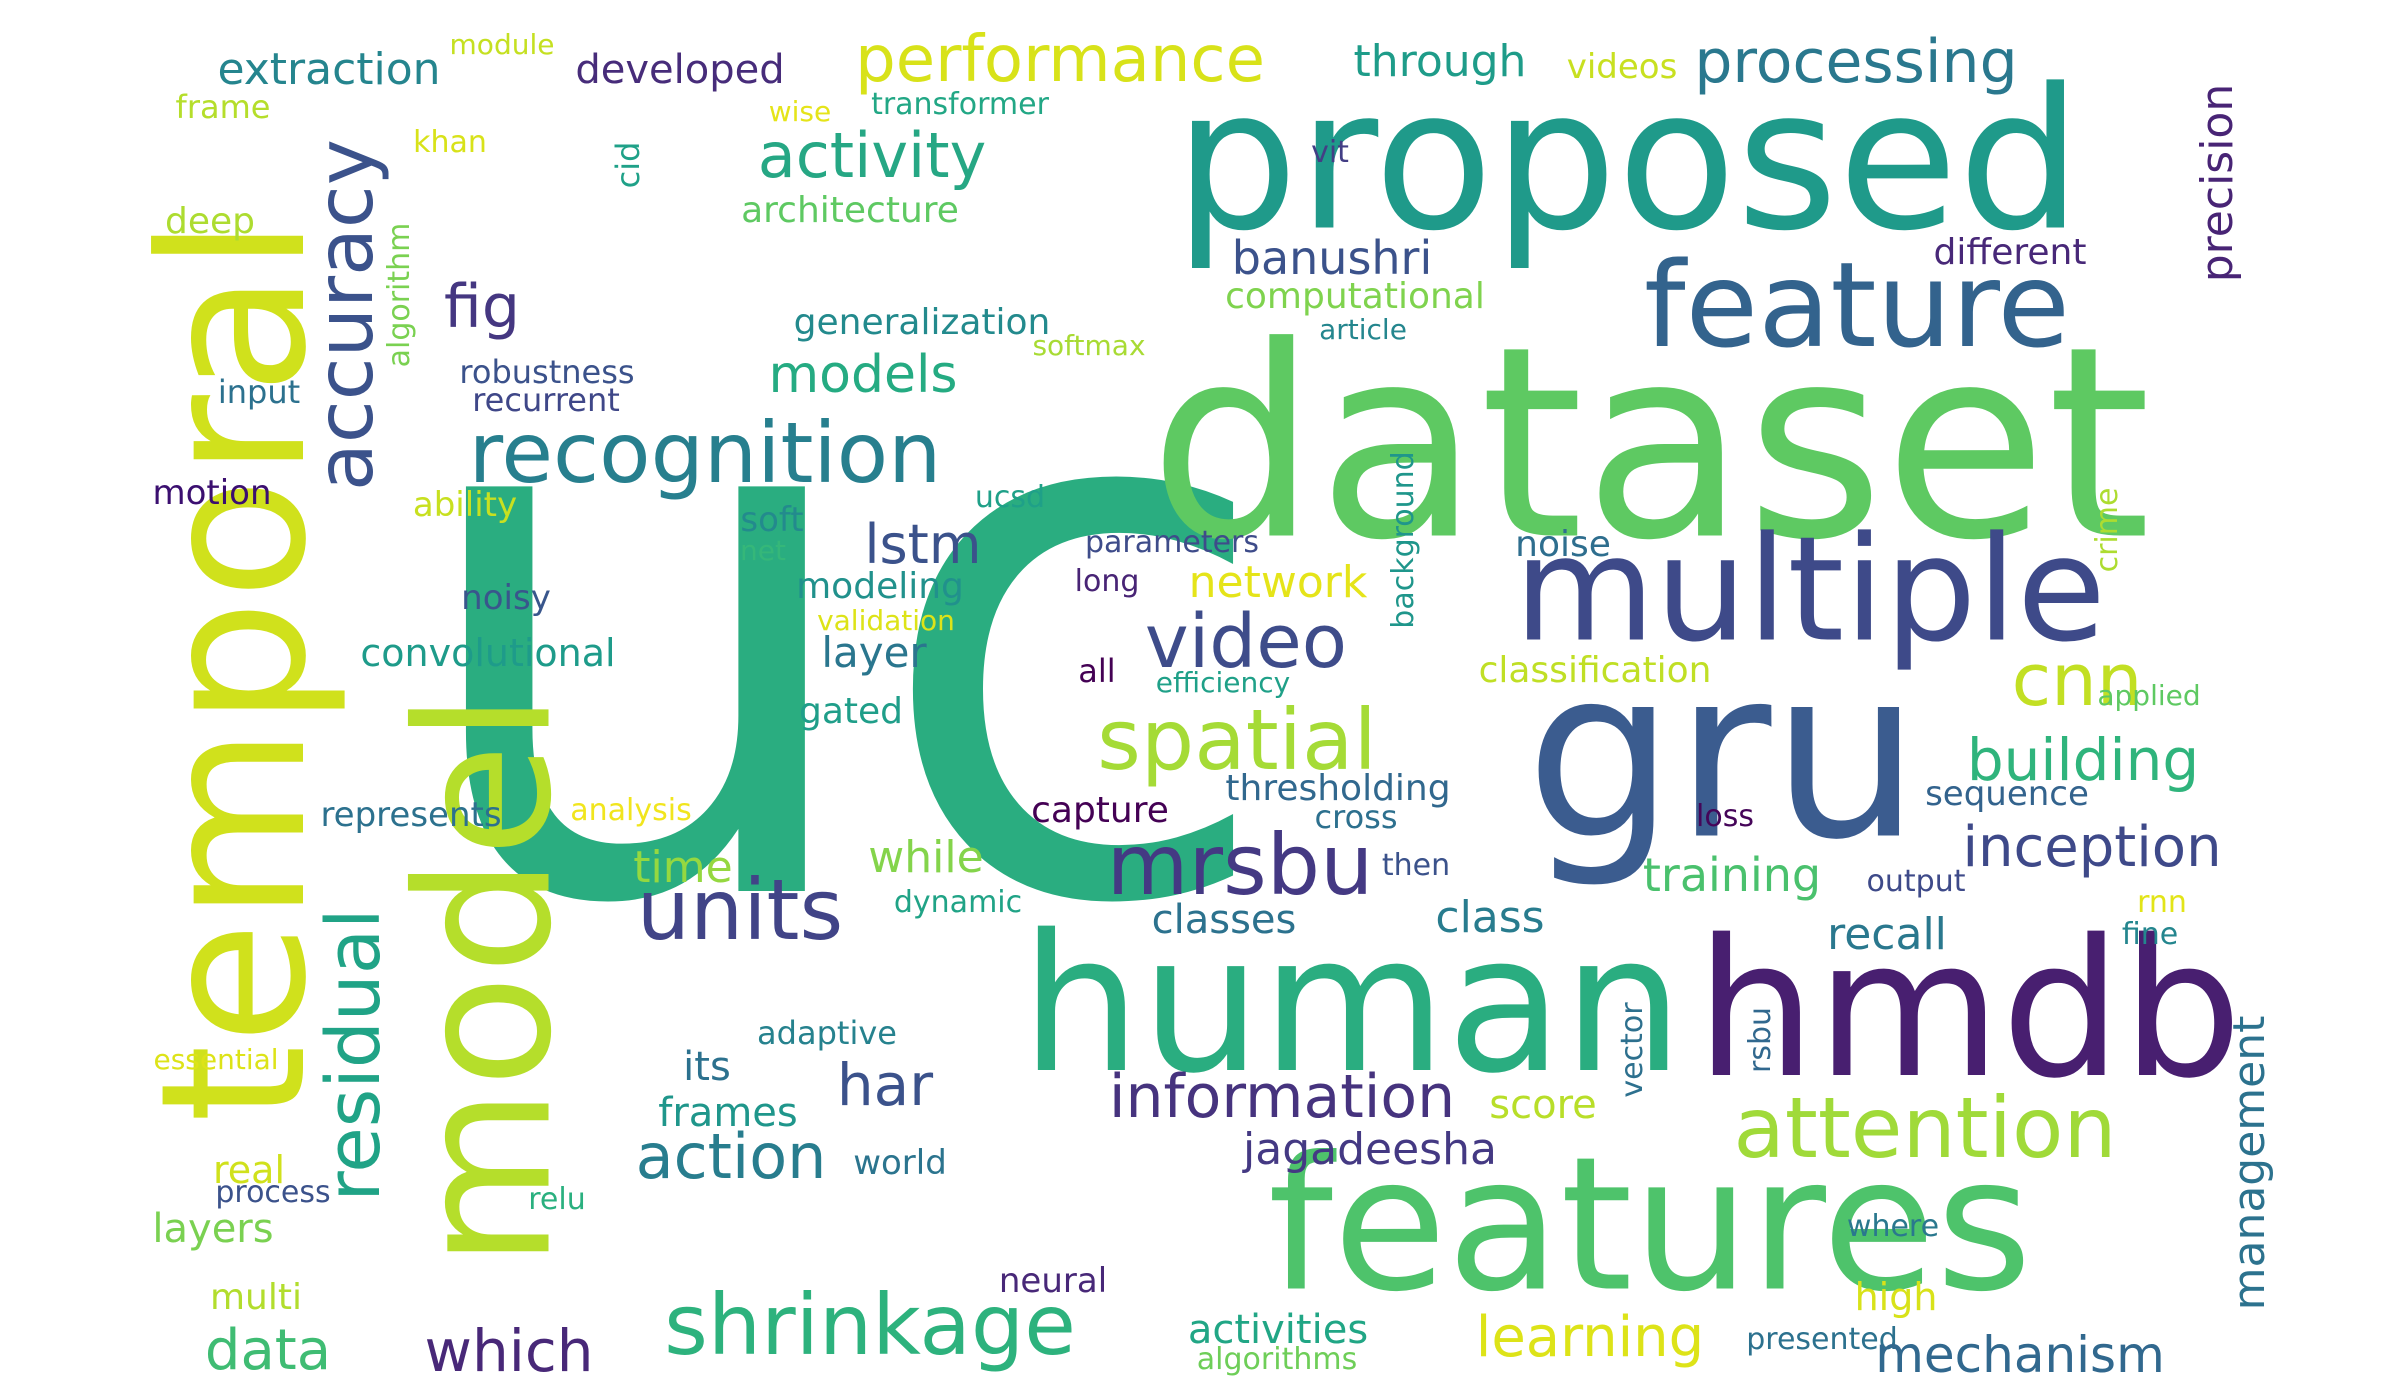 This screenshot has height=1400, width=2400. What do you see at coordinates (1370, 1149) in the screenshot?
I see `word-jagadeesha: jagadeesha` at bounding box center [1370, 1149].